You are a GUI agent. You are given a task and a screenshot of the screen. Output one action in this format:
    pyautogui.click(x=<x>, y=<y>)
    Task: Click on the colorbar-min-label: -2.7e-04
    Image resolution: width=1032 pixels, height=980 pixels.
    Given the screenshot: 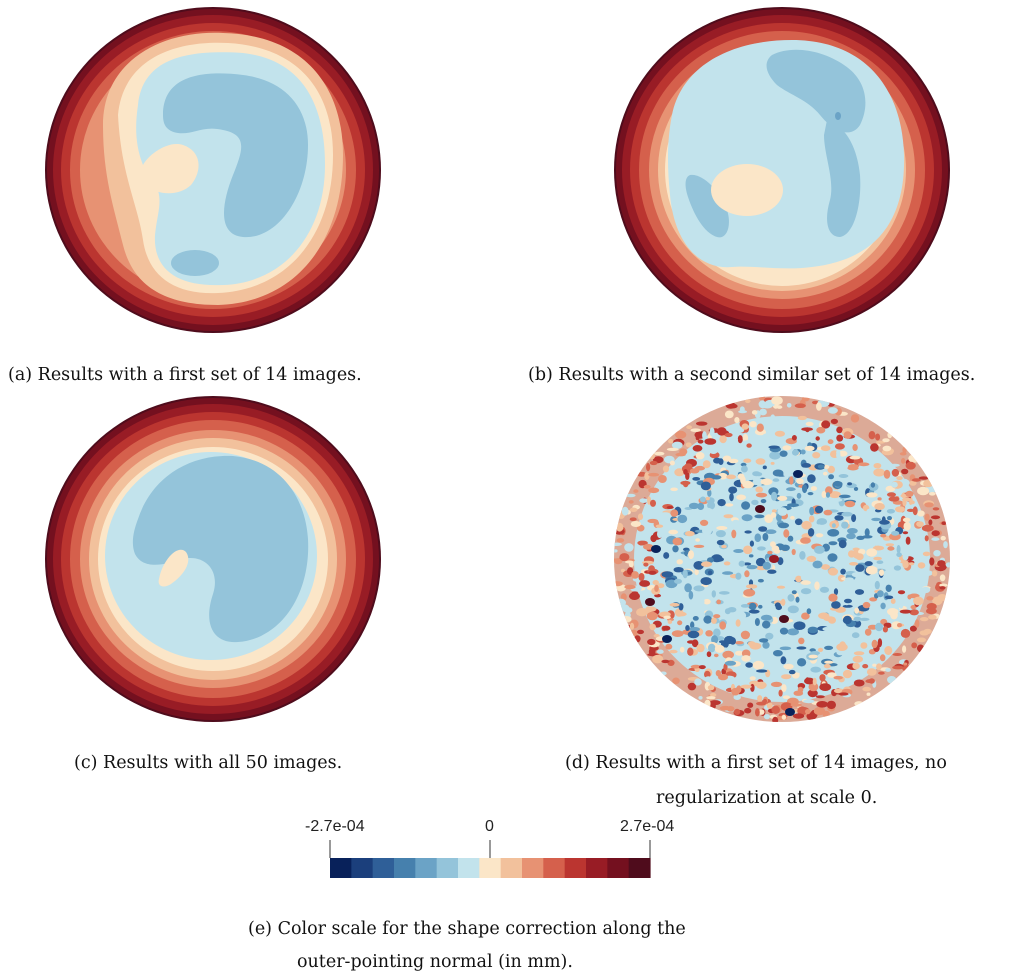 What is the action you would take?
    pyautogui.click(x=335, y=826)
    